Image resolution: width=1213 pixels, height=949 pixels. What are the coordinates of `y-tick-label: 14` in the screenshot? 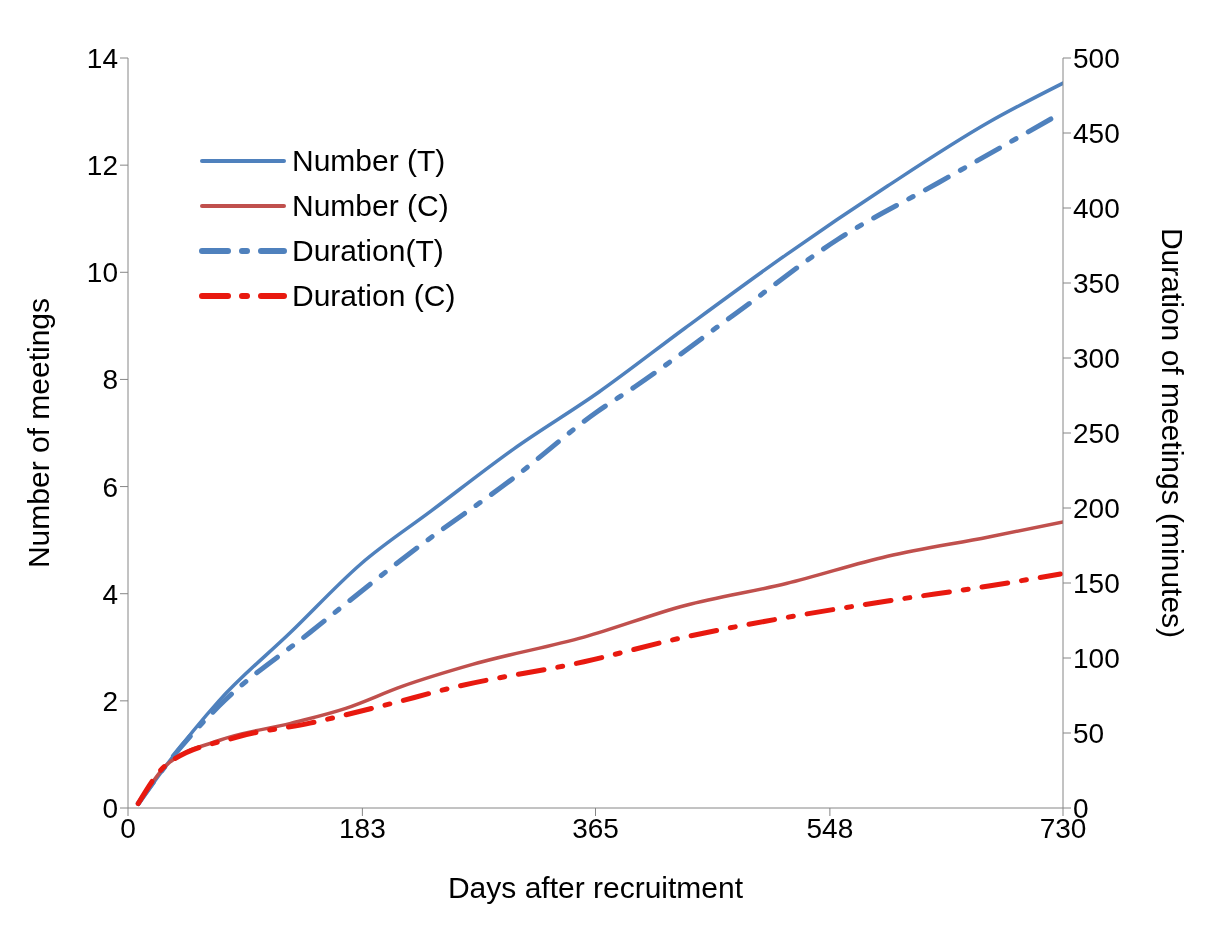 It's located at (102, 58).